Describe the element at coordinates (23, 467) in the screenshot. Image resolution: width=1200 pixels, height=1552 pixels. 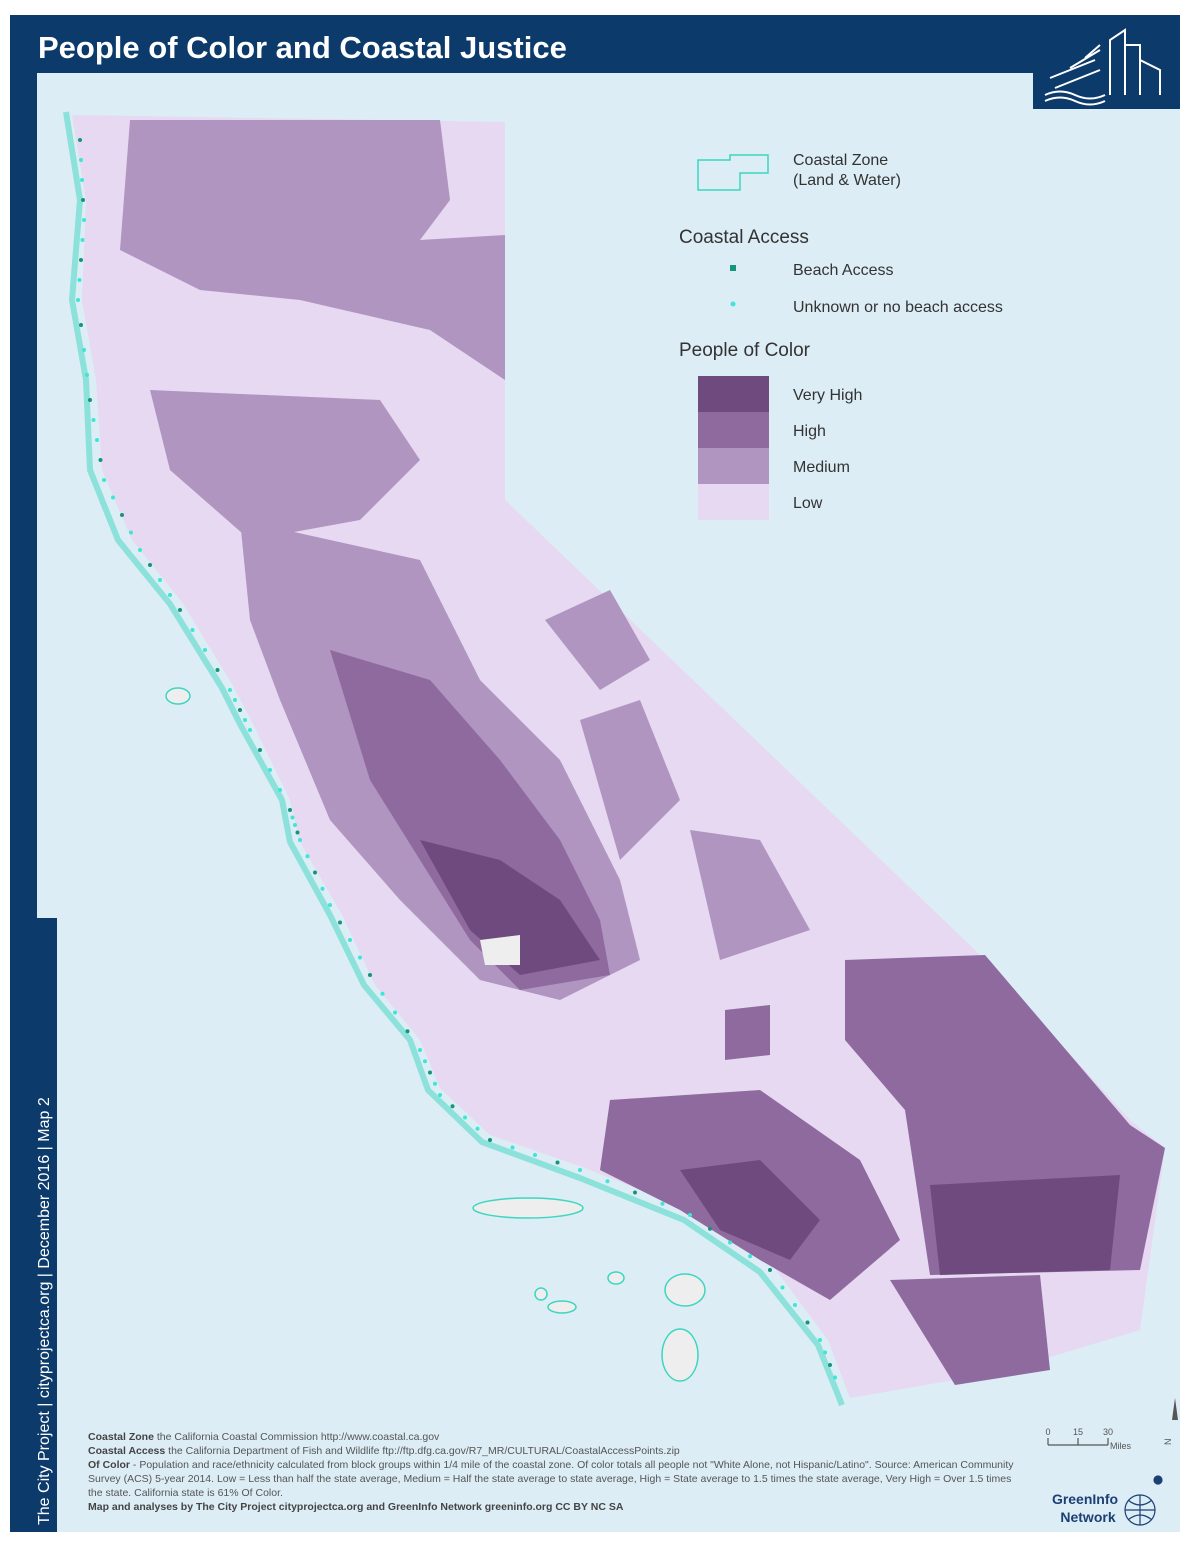
I see `frame` at that location.